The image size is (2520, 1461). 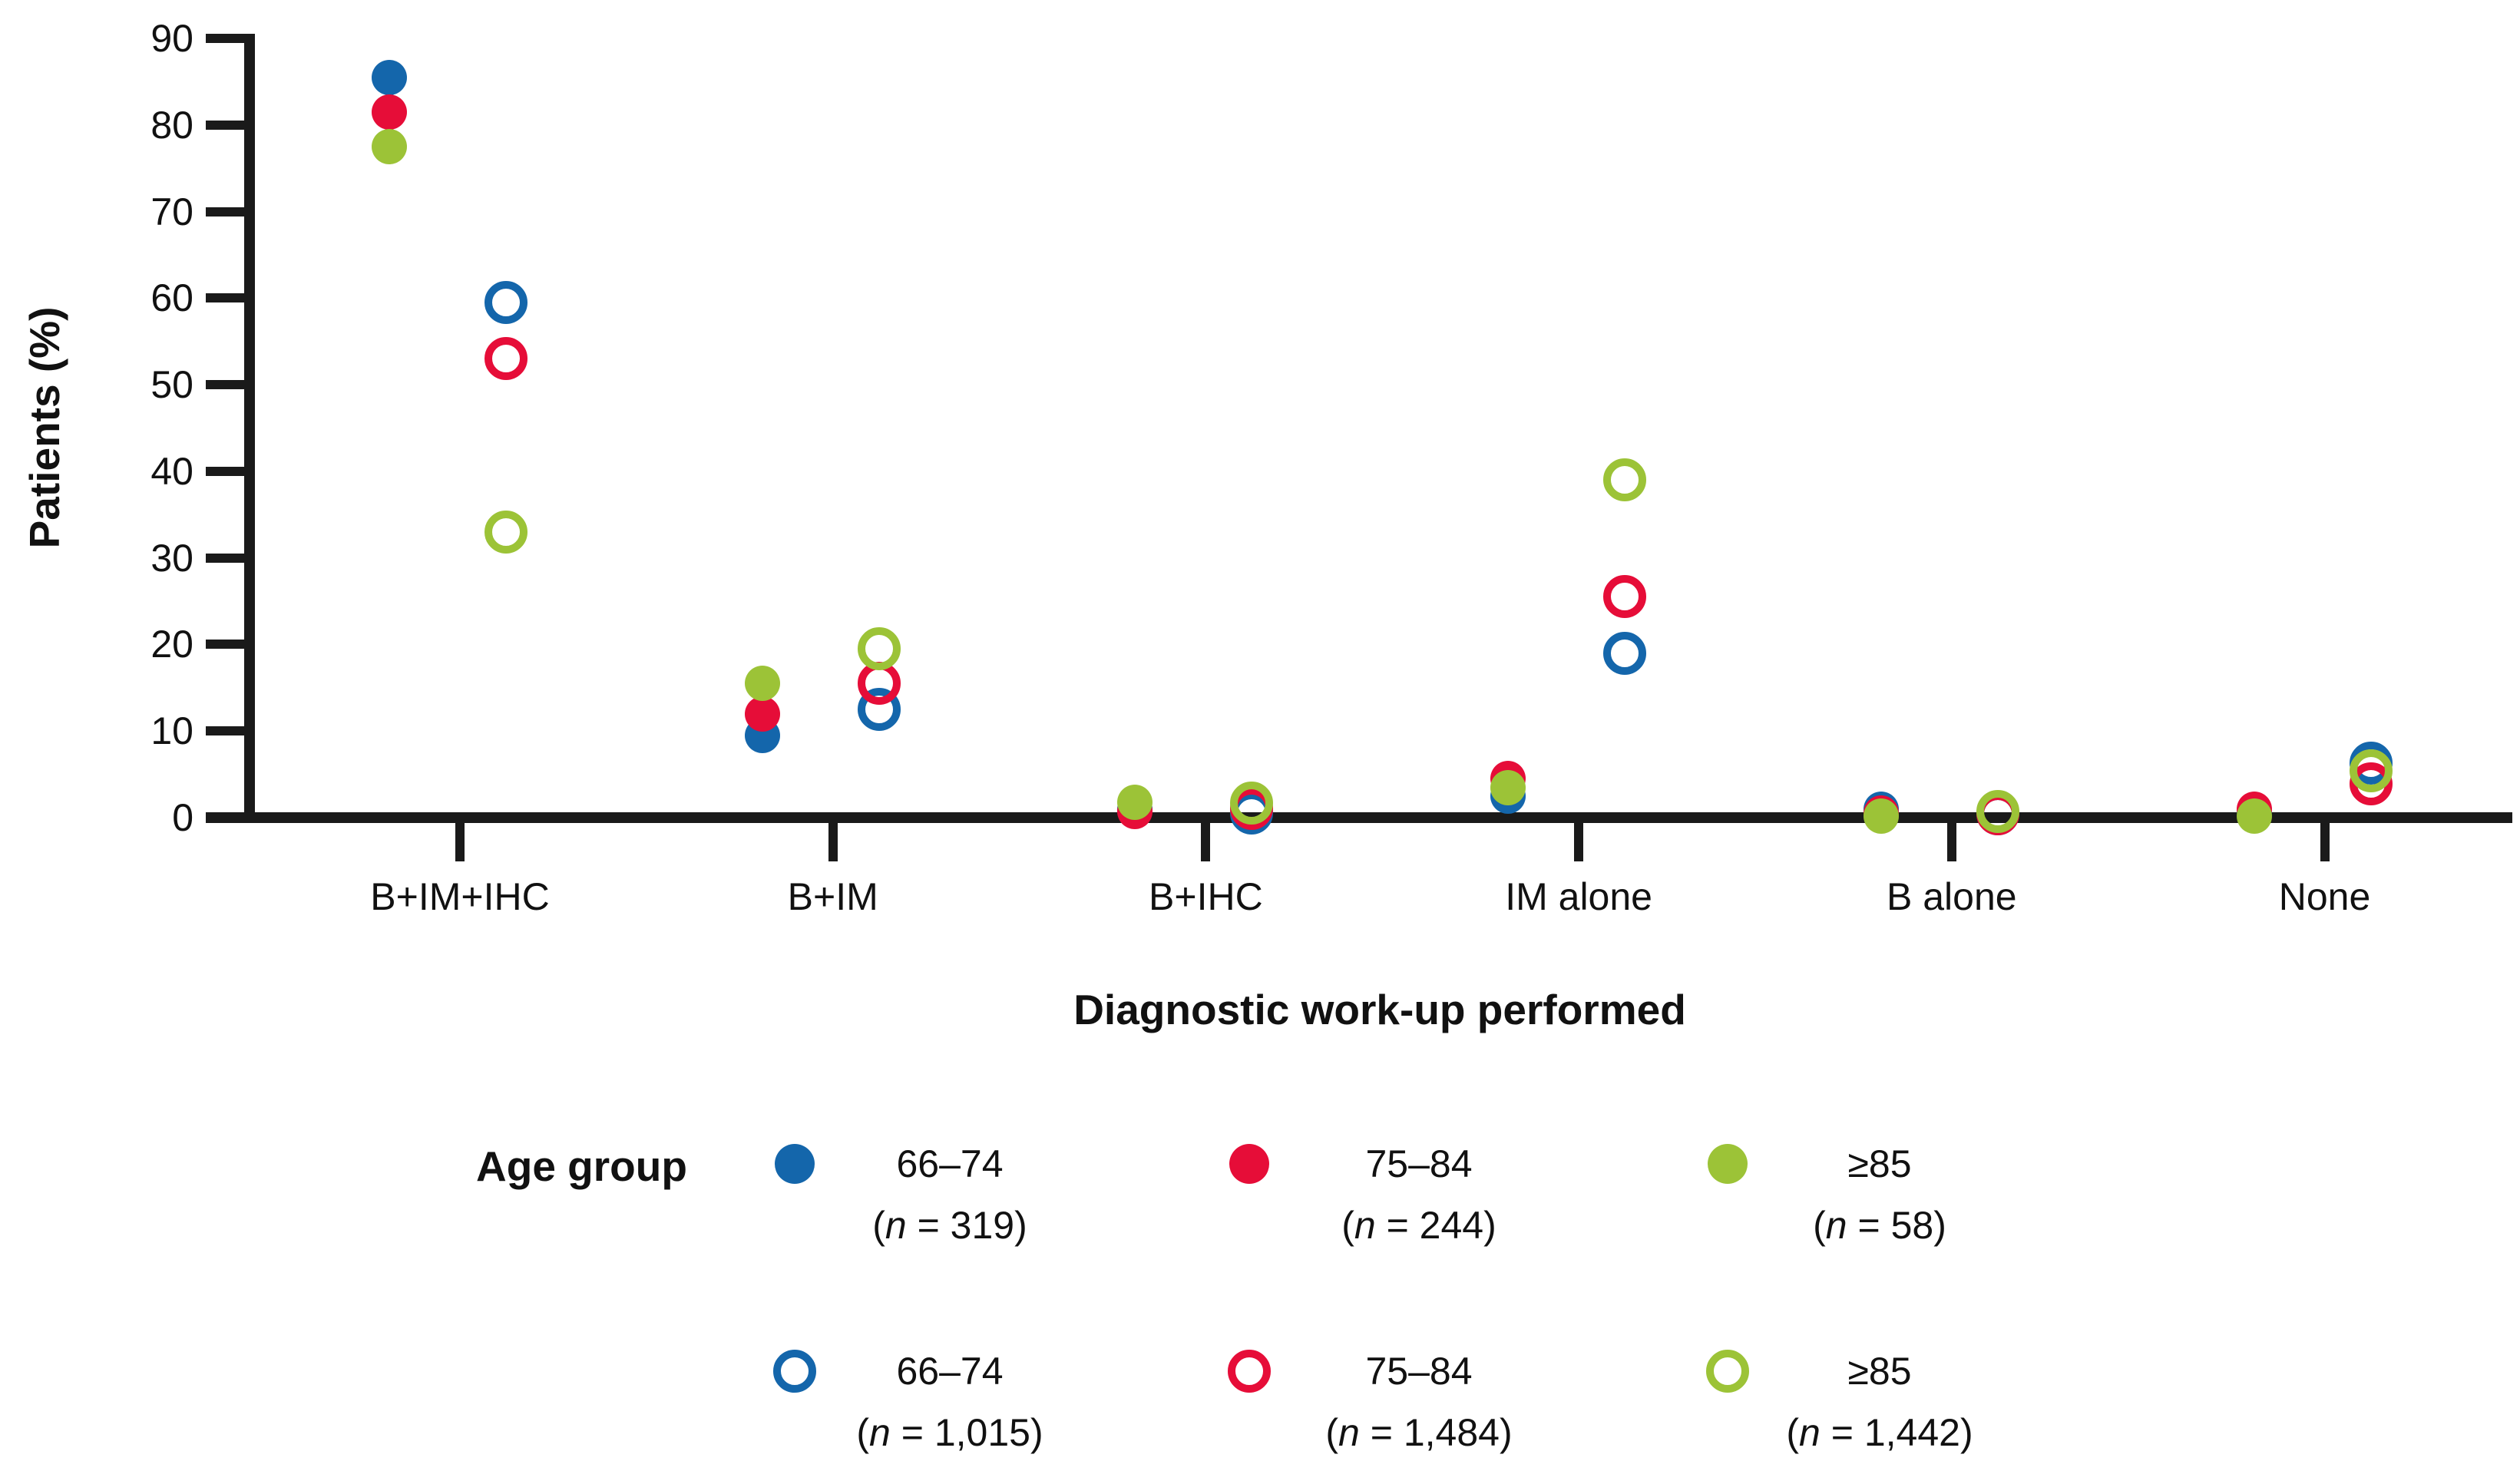 I want to click on marker-filled-ge85-b-alone, so click(x=1881, y=816).